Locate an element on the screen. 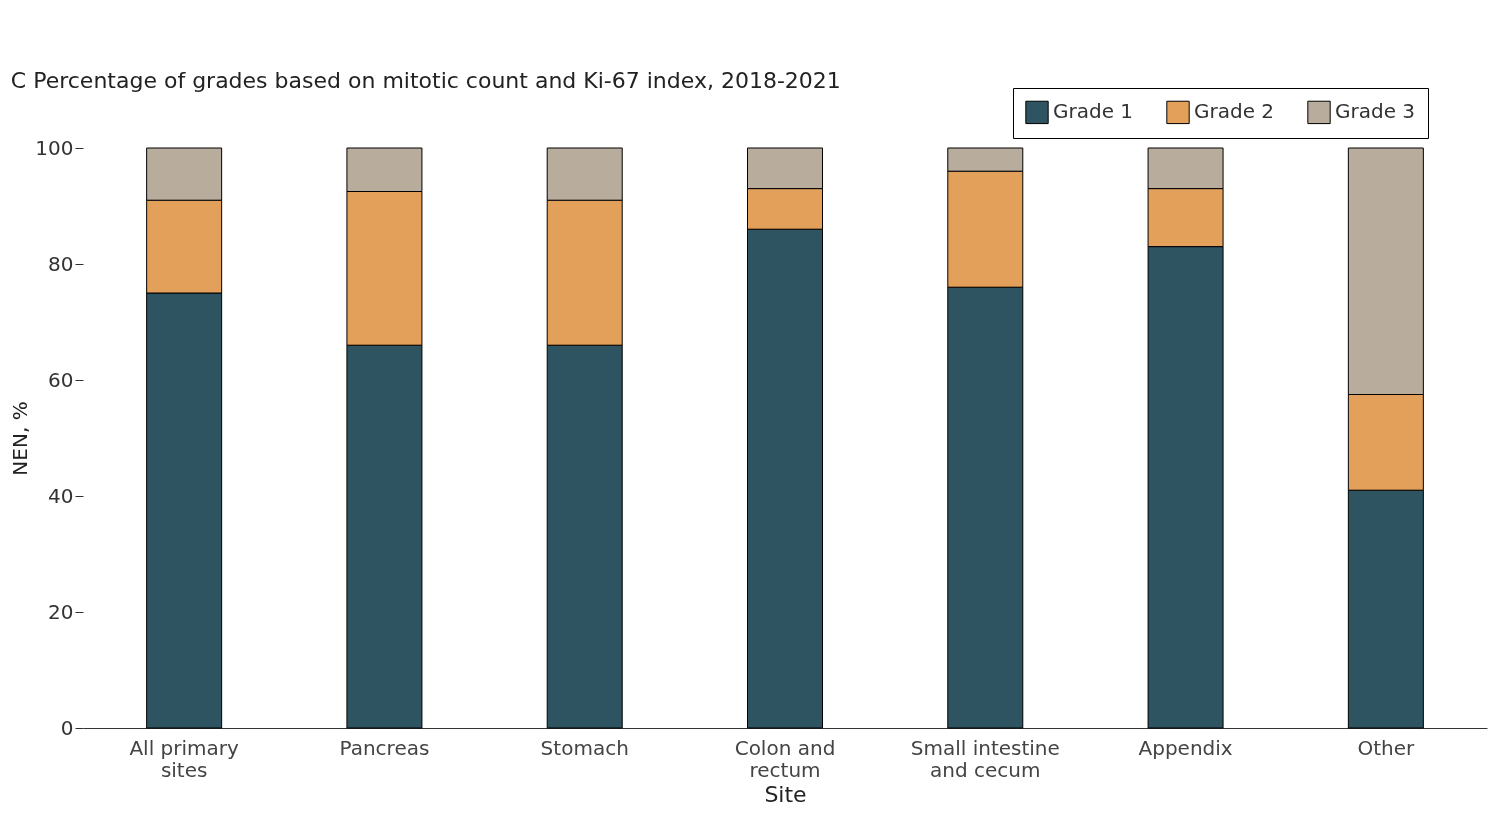  x-tick-label: Pancreas is located at coordinates (384, 747).